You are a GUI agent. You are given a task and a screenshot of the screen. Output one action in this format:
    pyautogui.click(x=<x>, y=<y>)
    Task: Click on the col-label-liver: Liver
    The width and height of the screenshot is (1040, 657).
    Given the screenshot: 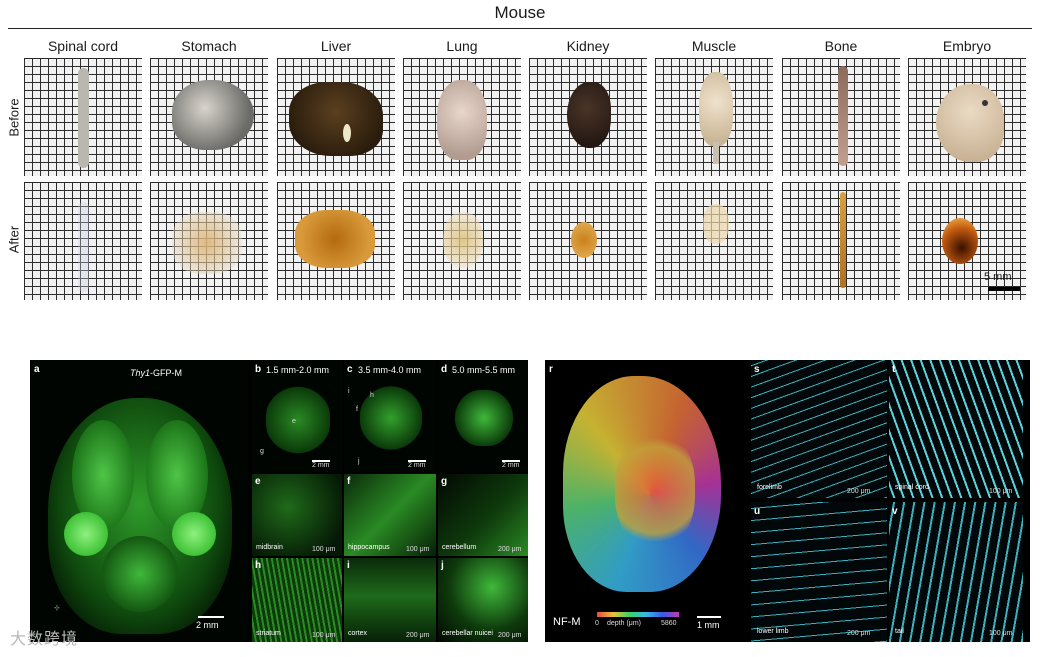 What is the action you would take?
    pyautogui.click(x=336, y=46)
    